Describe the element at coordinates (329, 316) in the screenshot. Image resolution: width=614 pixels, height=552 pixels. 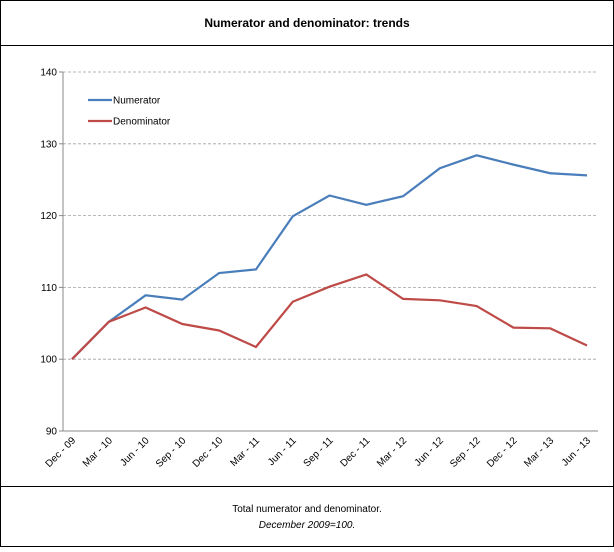
I see `line-series` at that location.